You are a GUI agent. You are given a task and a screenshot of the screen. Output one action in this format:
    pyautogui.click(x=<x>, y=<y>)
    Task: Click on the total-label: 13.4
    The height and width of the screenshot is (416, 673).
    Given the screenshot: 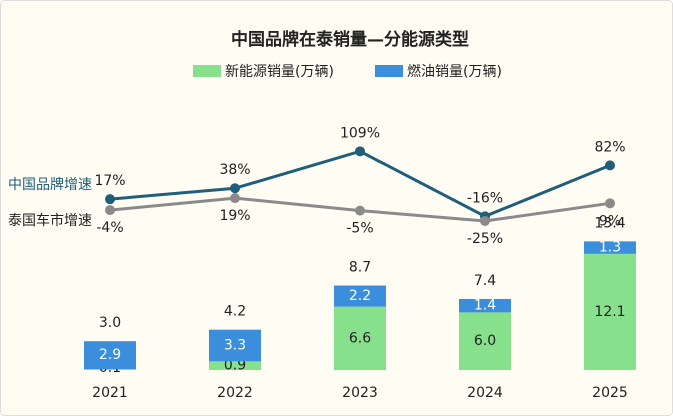 What is the action you would take?
    pyautogui.click(x=609, y=223)
    